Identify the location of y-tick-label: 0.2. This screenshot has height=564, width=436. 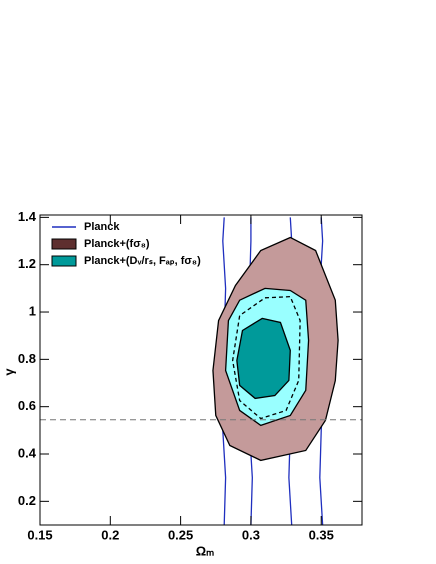
(27, 500).